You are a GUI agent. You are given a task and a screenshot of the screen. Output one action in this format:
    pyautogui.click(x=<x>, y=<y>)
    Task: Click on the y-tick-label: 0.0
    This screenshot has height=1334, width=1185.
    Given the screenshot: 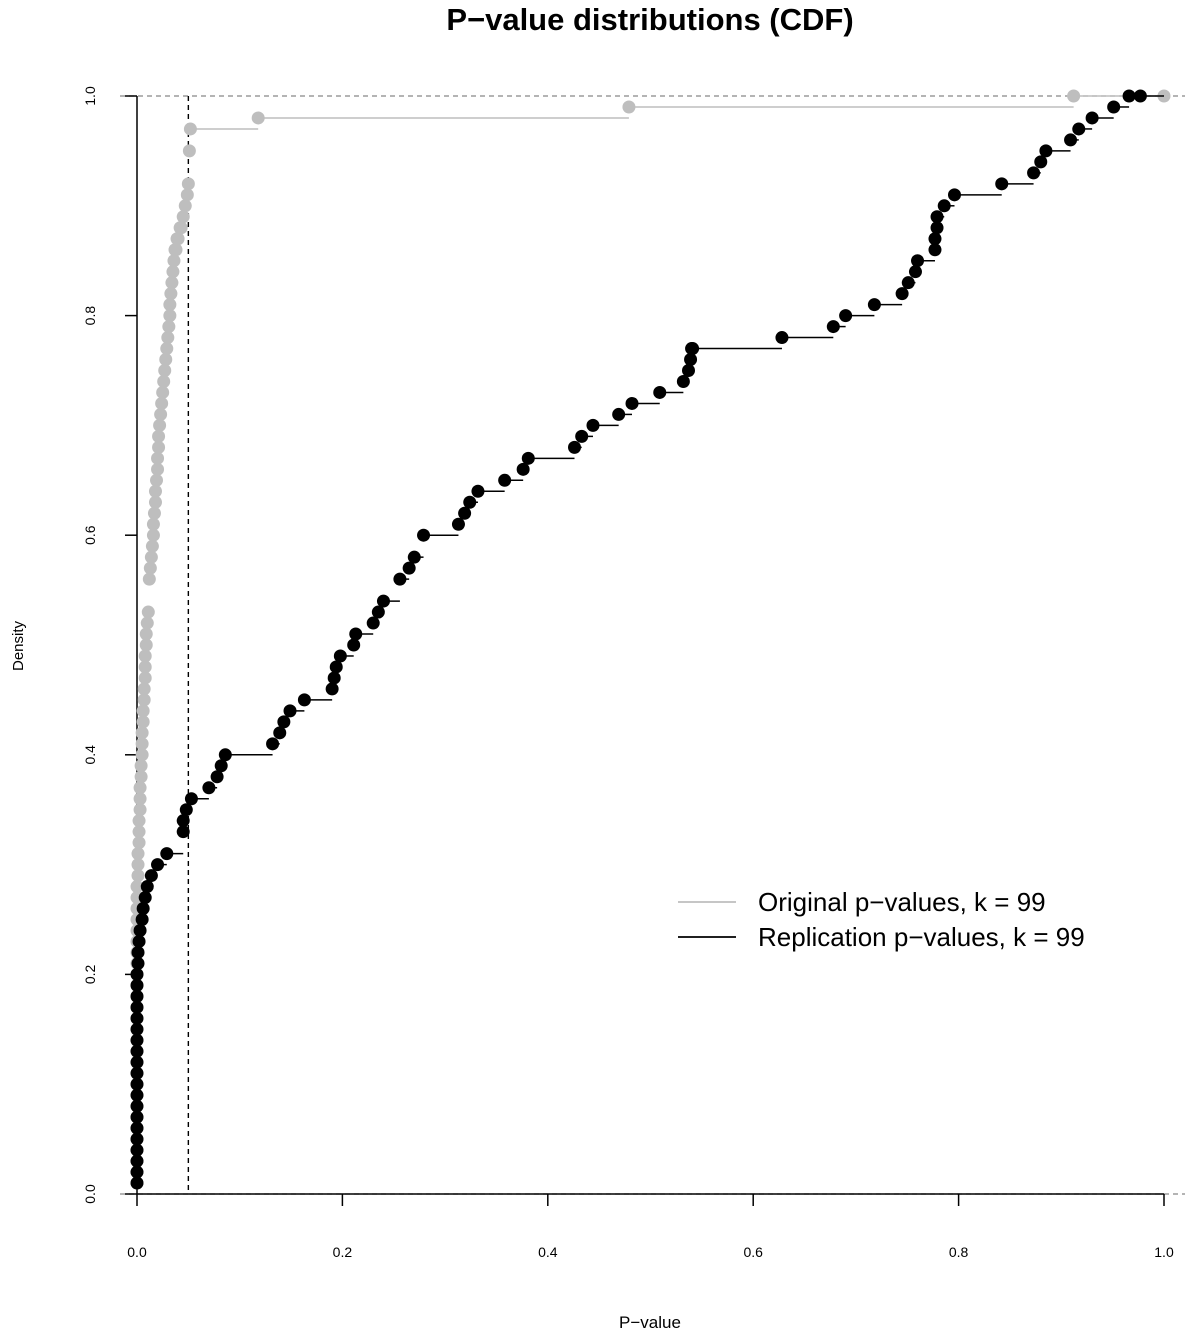 What is the action you would take?
    pyautogui.click(x=90, y=1194)
    